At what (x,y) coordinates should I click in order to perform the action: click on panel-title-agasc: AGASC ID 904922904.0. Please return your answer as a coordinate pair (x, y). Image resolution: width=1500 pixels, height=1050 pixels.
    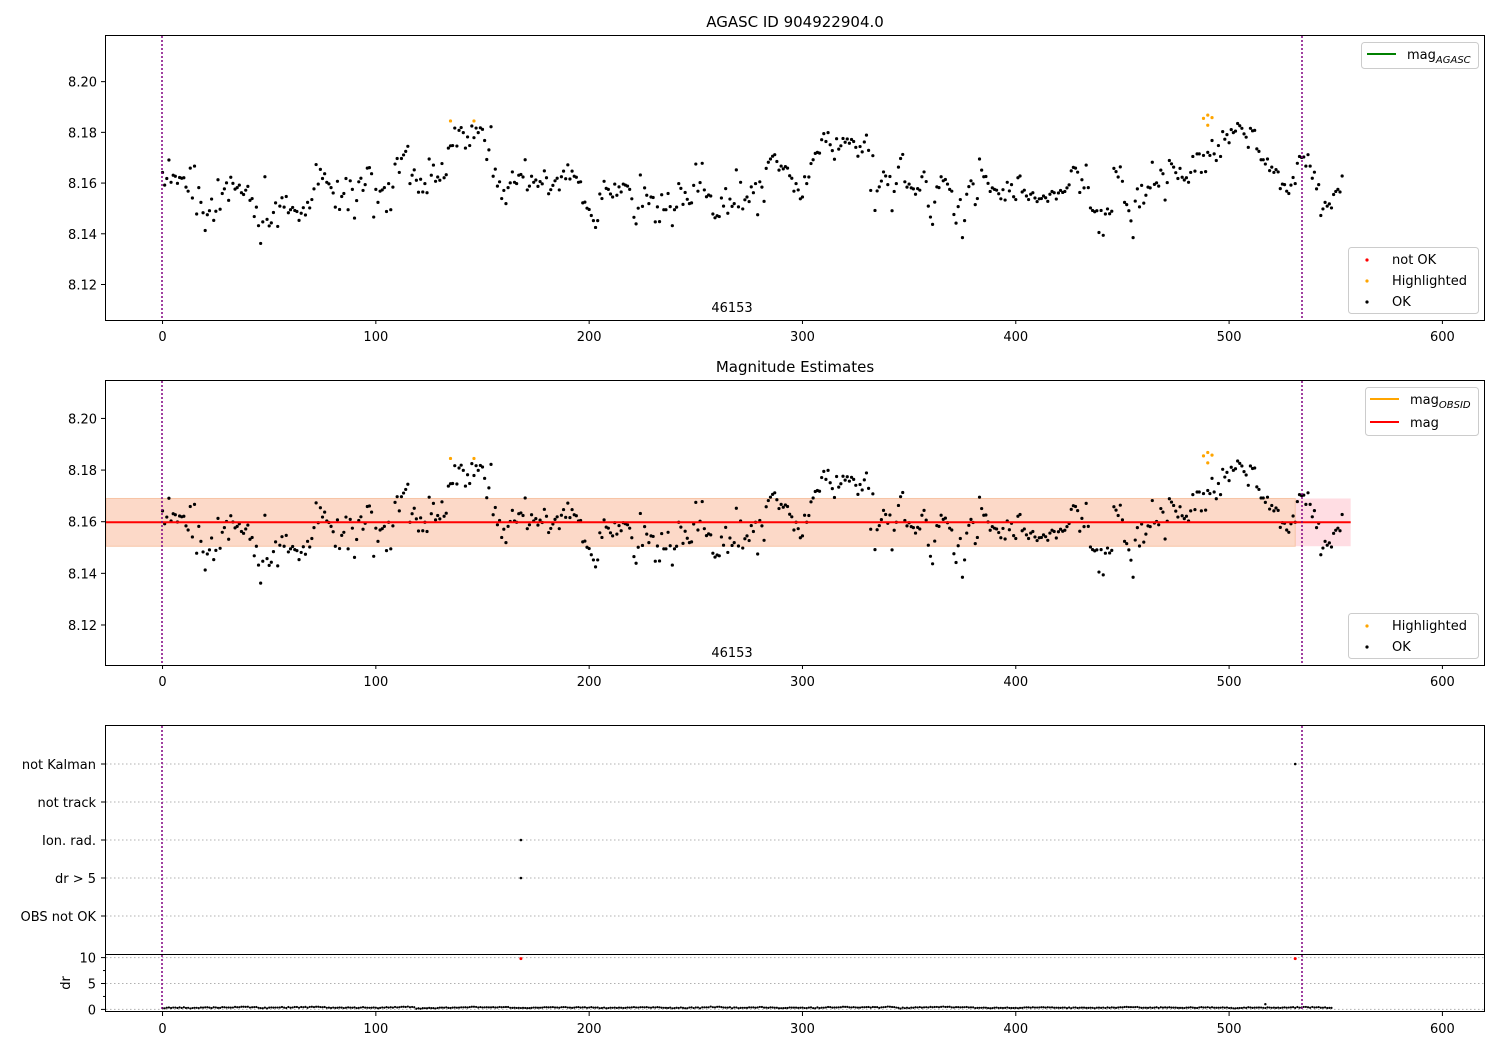
    Looking at the image, I should click on (795, 22).